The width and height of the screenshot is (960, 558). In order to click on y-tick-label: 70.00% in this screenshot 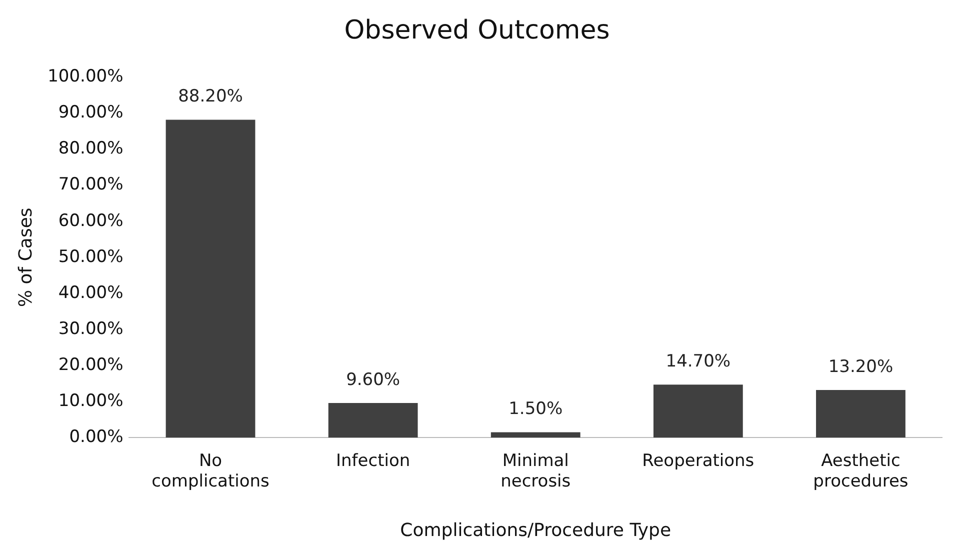, I will do `click(91, 184)`.